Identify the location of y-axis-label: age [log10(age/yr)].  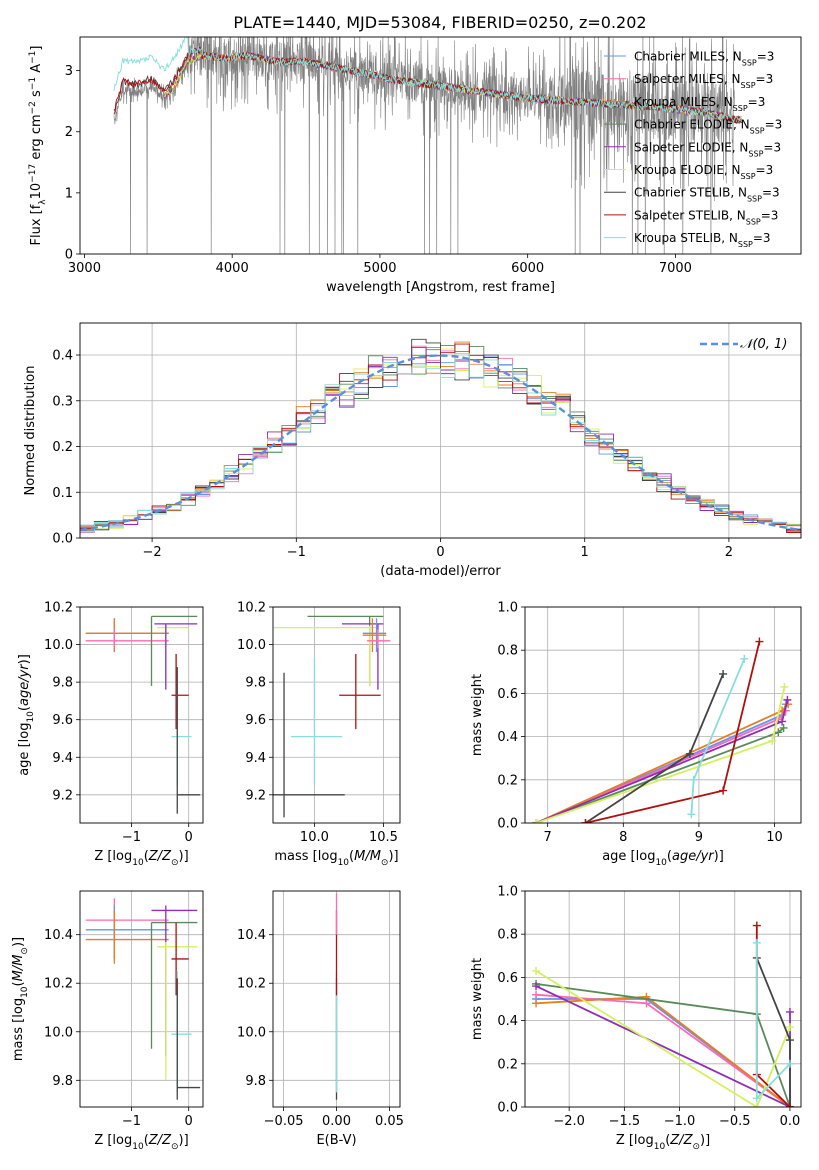
(26, 715).